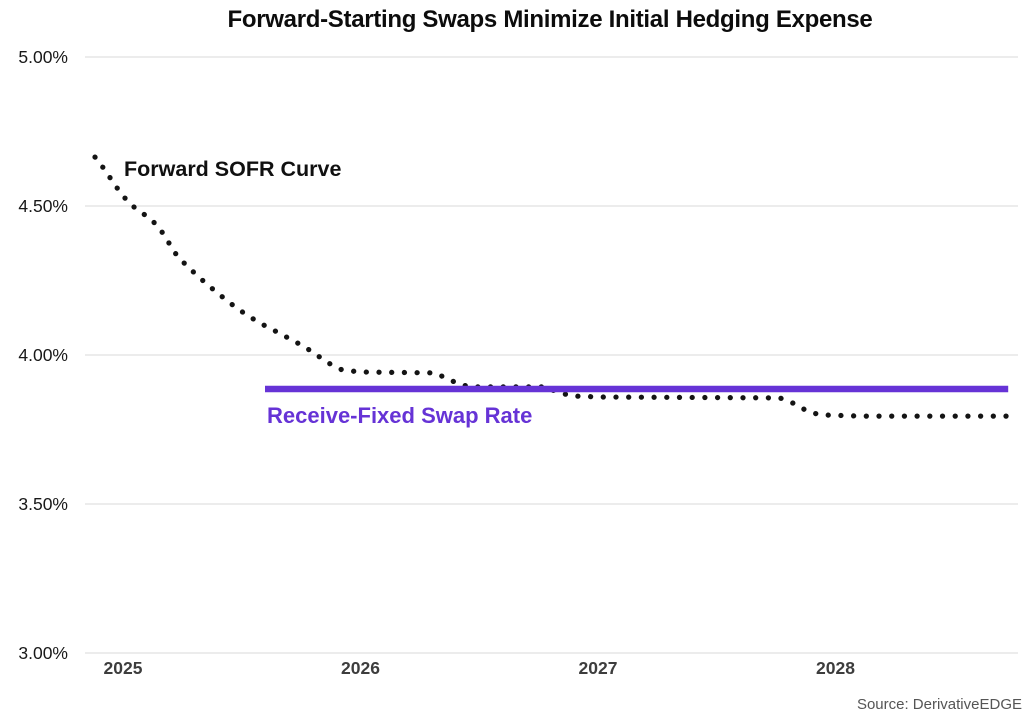  Describe the element at coordinates (360, 668) in the screenshot. I see `x-tick-label: 2026` at that location.